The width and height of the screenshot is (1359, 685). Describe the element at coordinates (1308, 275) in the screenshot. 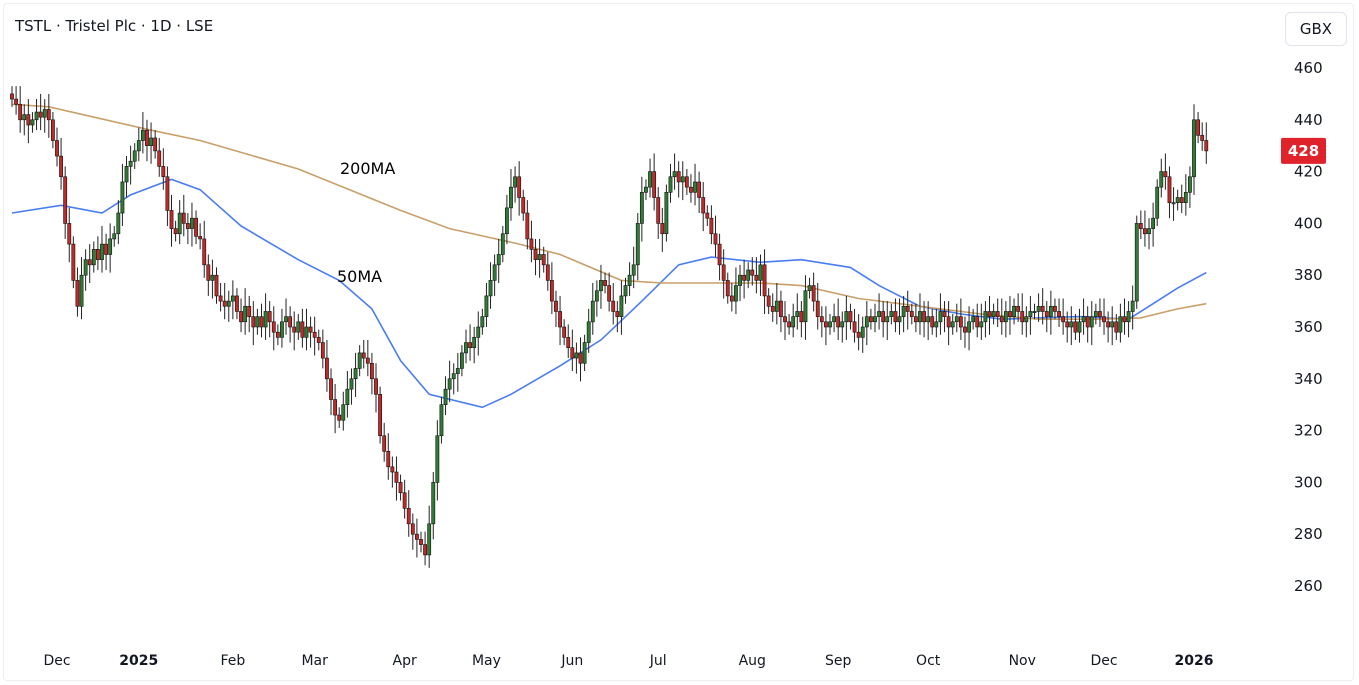

I see `y-tick-label: 380` at that location.